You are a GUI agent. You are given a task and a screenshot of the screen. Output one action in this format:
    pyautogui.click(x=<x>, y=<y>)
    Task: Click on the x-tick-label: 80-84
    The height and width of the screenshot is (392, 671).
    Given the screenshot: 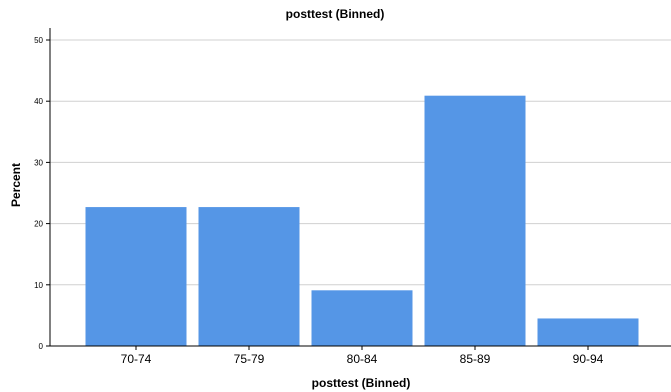 What is the action you would take?
    pyautogui.click(x=362, y=359)
    